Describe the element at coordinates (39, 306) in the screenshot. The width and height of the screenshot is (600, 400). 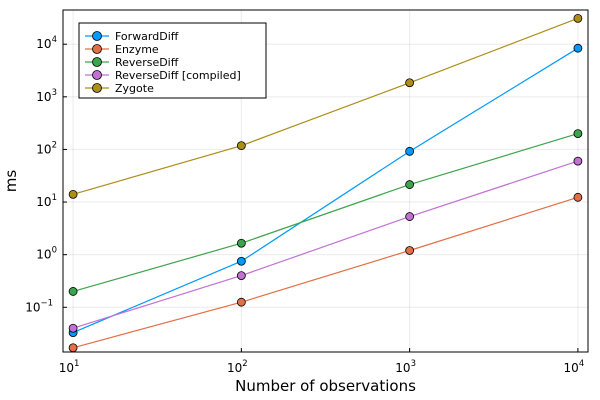
I see `y-tick-label: 10⁻¹` at that location.